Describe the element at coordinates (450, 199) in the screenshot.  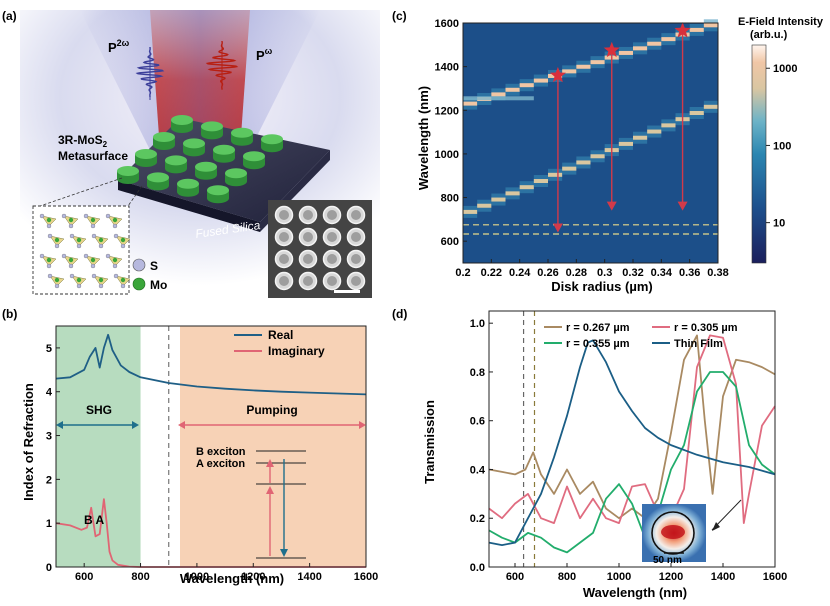
I see `y-tick-label: 800` at that location.